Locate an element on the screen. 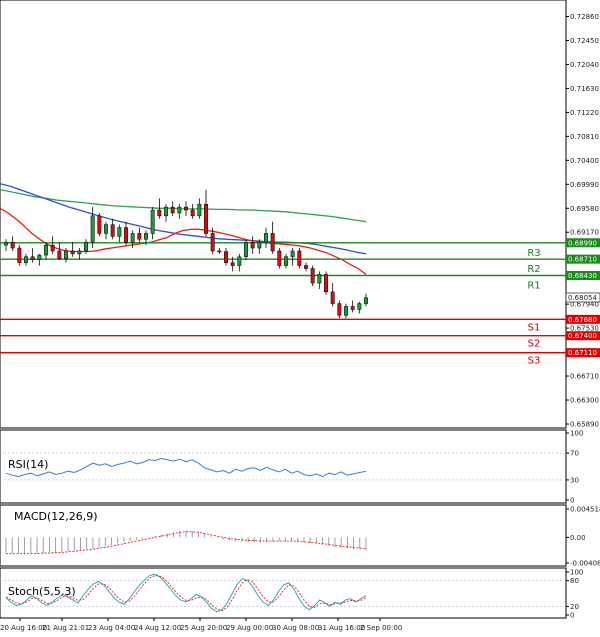 The image size is (600, 637). current-price-text: 0.68054 is located at coordinates (582, 298).